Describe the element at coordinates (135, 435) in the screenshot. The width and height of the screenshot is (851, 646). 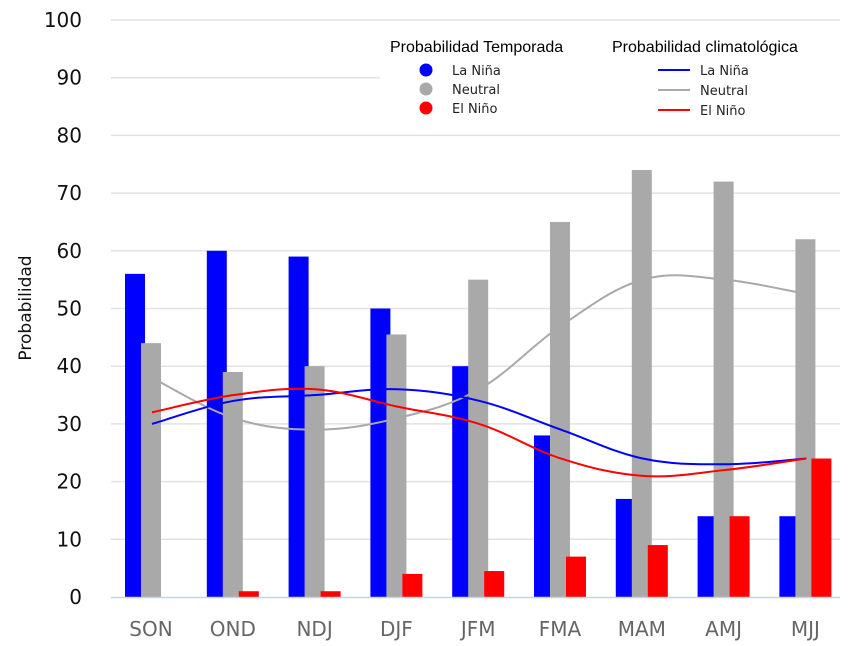
I see `bar-la-nina-son` at that location.